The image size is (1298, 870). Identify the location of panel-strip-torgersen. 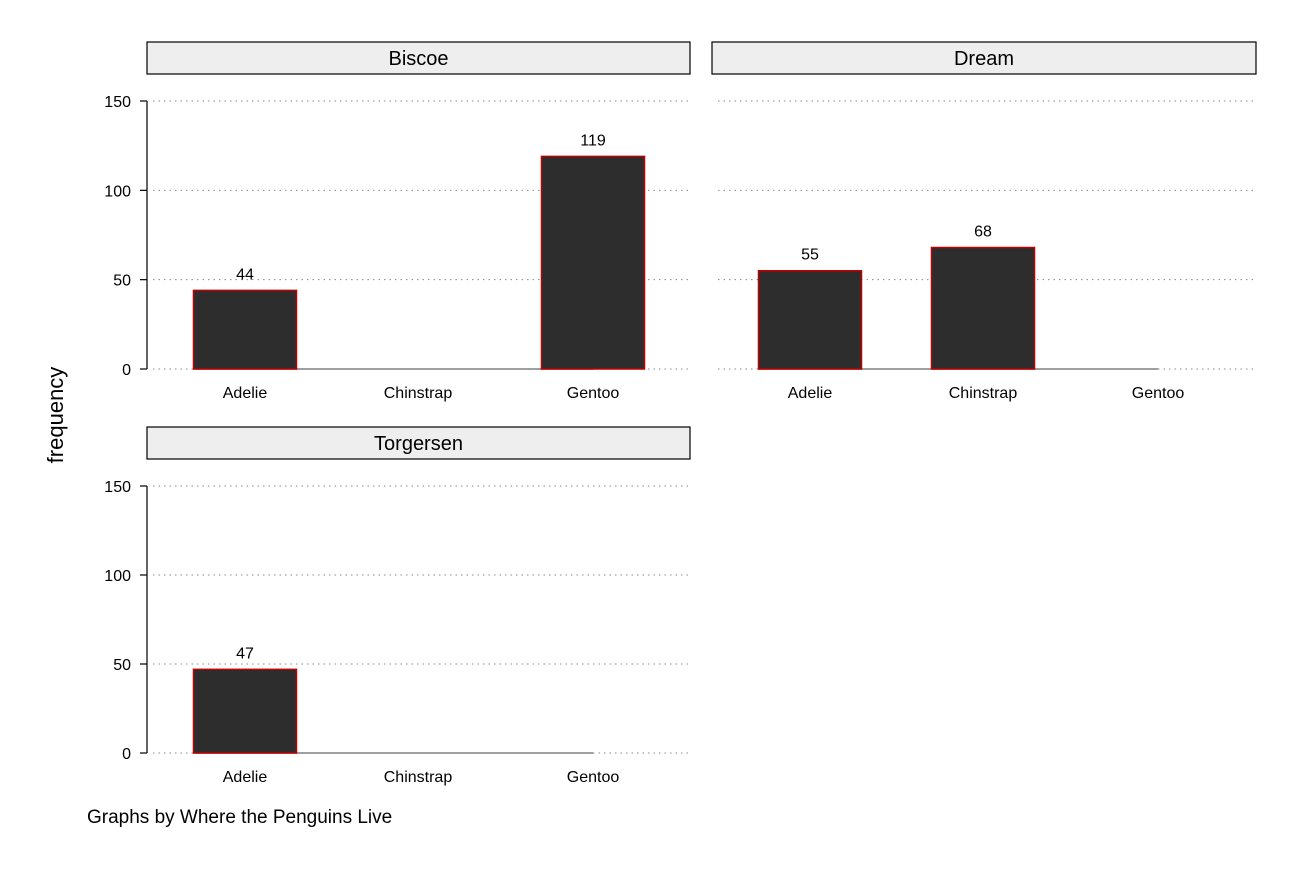
(418, 443).